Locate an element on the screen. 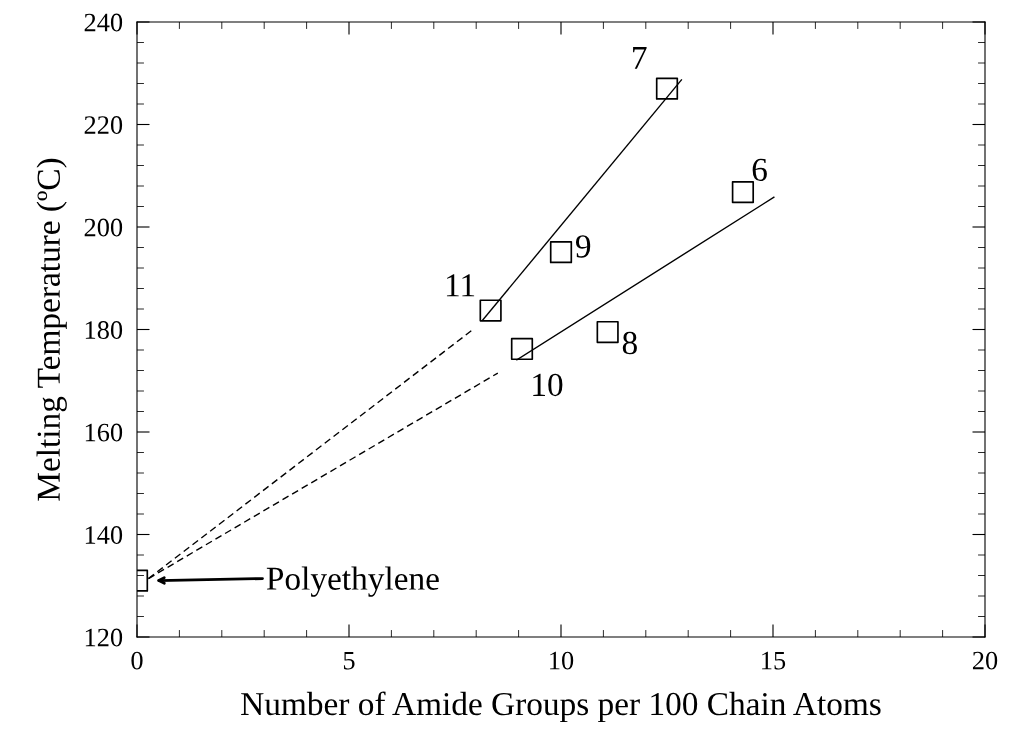  y-tick-label: 240 is located at coordinates (103, 22).